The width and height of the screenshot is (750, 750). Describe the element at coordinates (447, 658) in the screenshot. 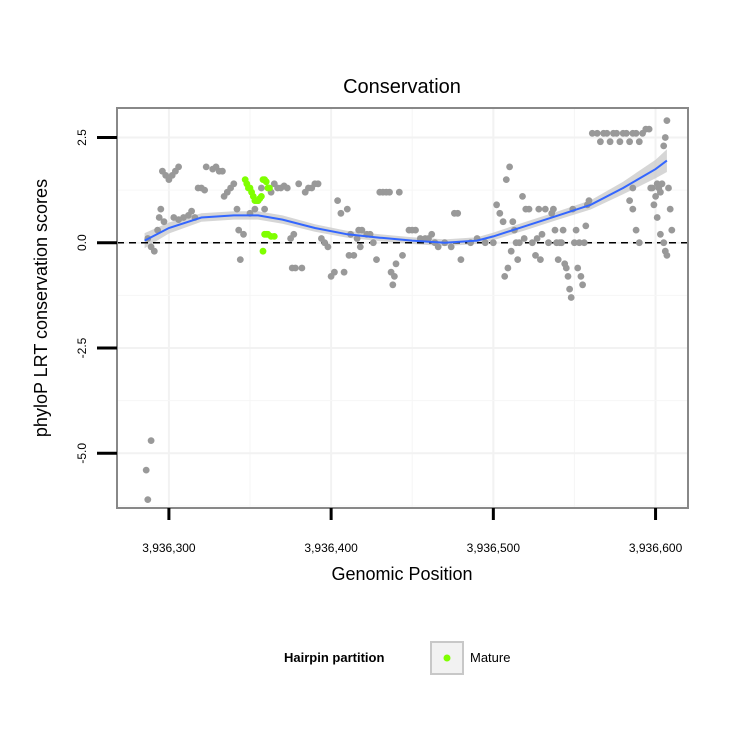

I see `legend-mature-swatch` at that location.